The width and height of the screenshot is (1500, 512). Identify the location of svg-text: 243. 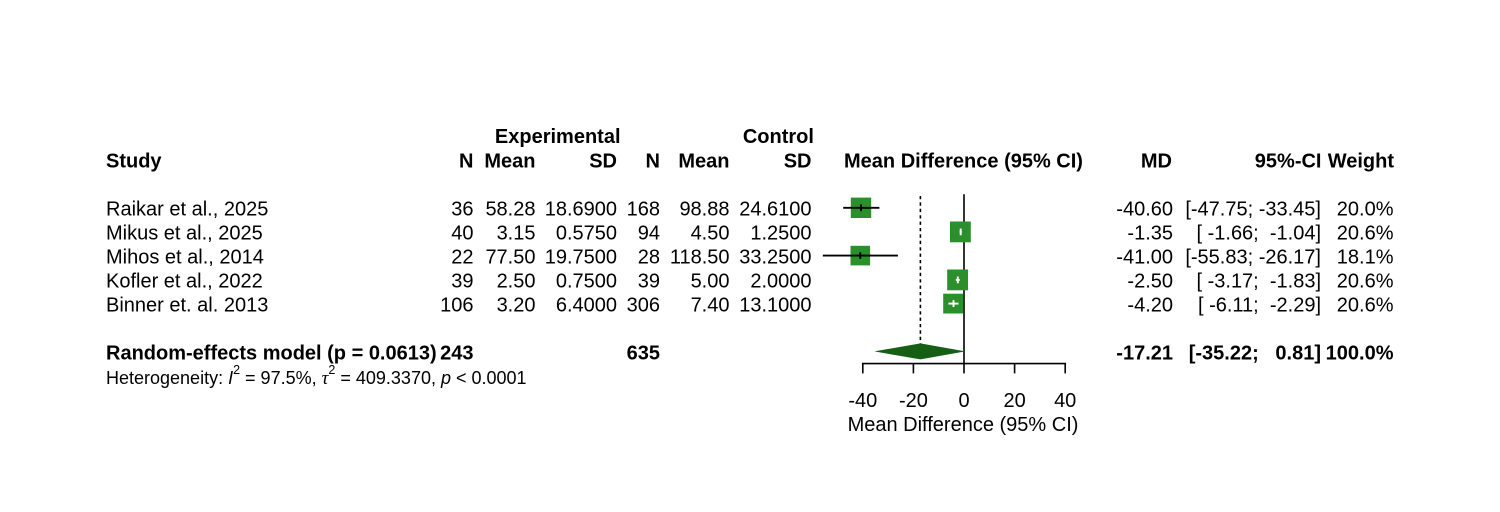
(456, 354).